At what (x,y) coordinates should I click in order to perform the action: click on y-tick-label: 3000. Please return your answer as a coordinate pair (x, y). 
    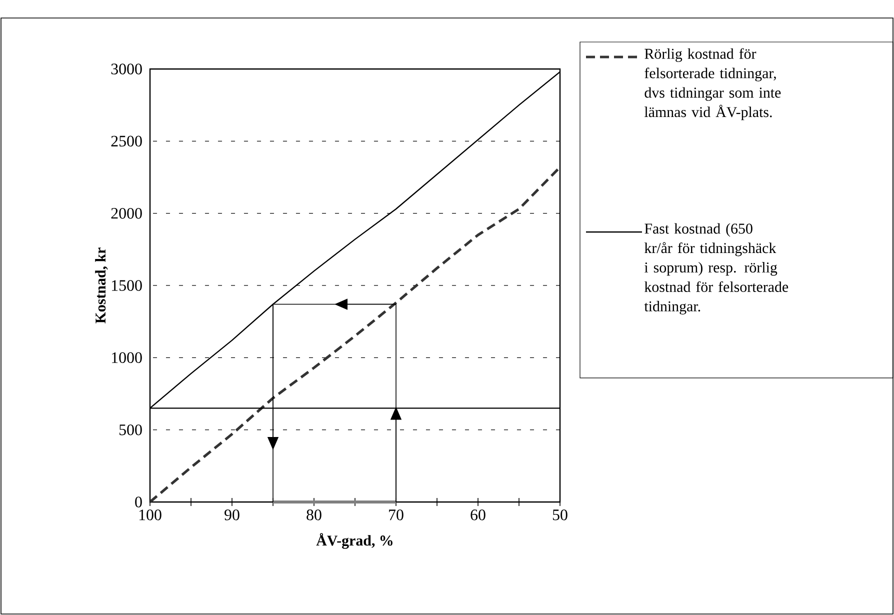
    Looking at the image, I should click on (126, 69).